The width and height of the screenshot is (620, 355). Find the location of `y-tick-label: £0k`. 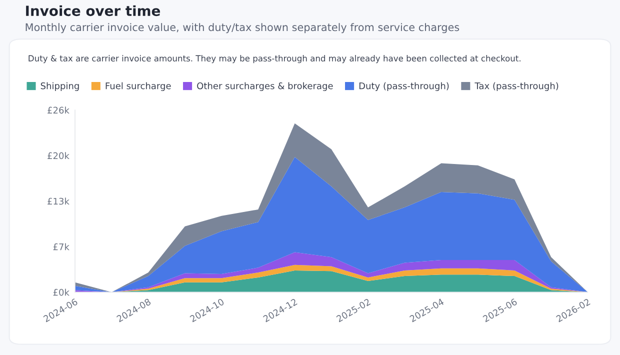

y-tick-label: £0k is located at coordinates (61, 292).